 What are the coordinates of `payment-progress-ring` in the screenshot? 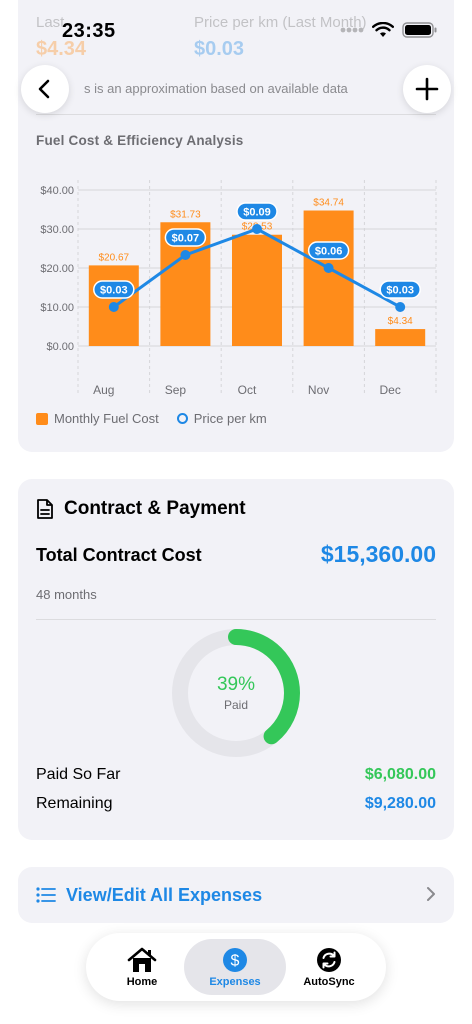 It's located at (236, 693).